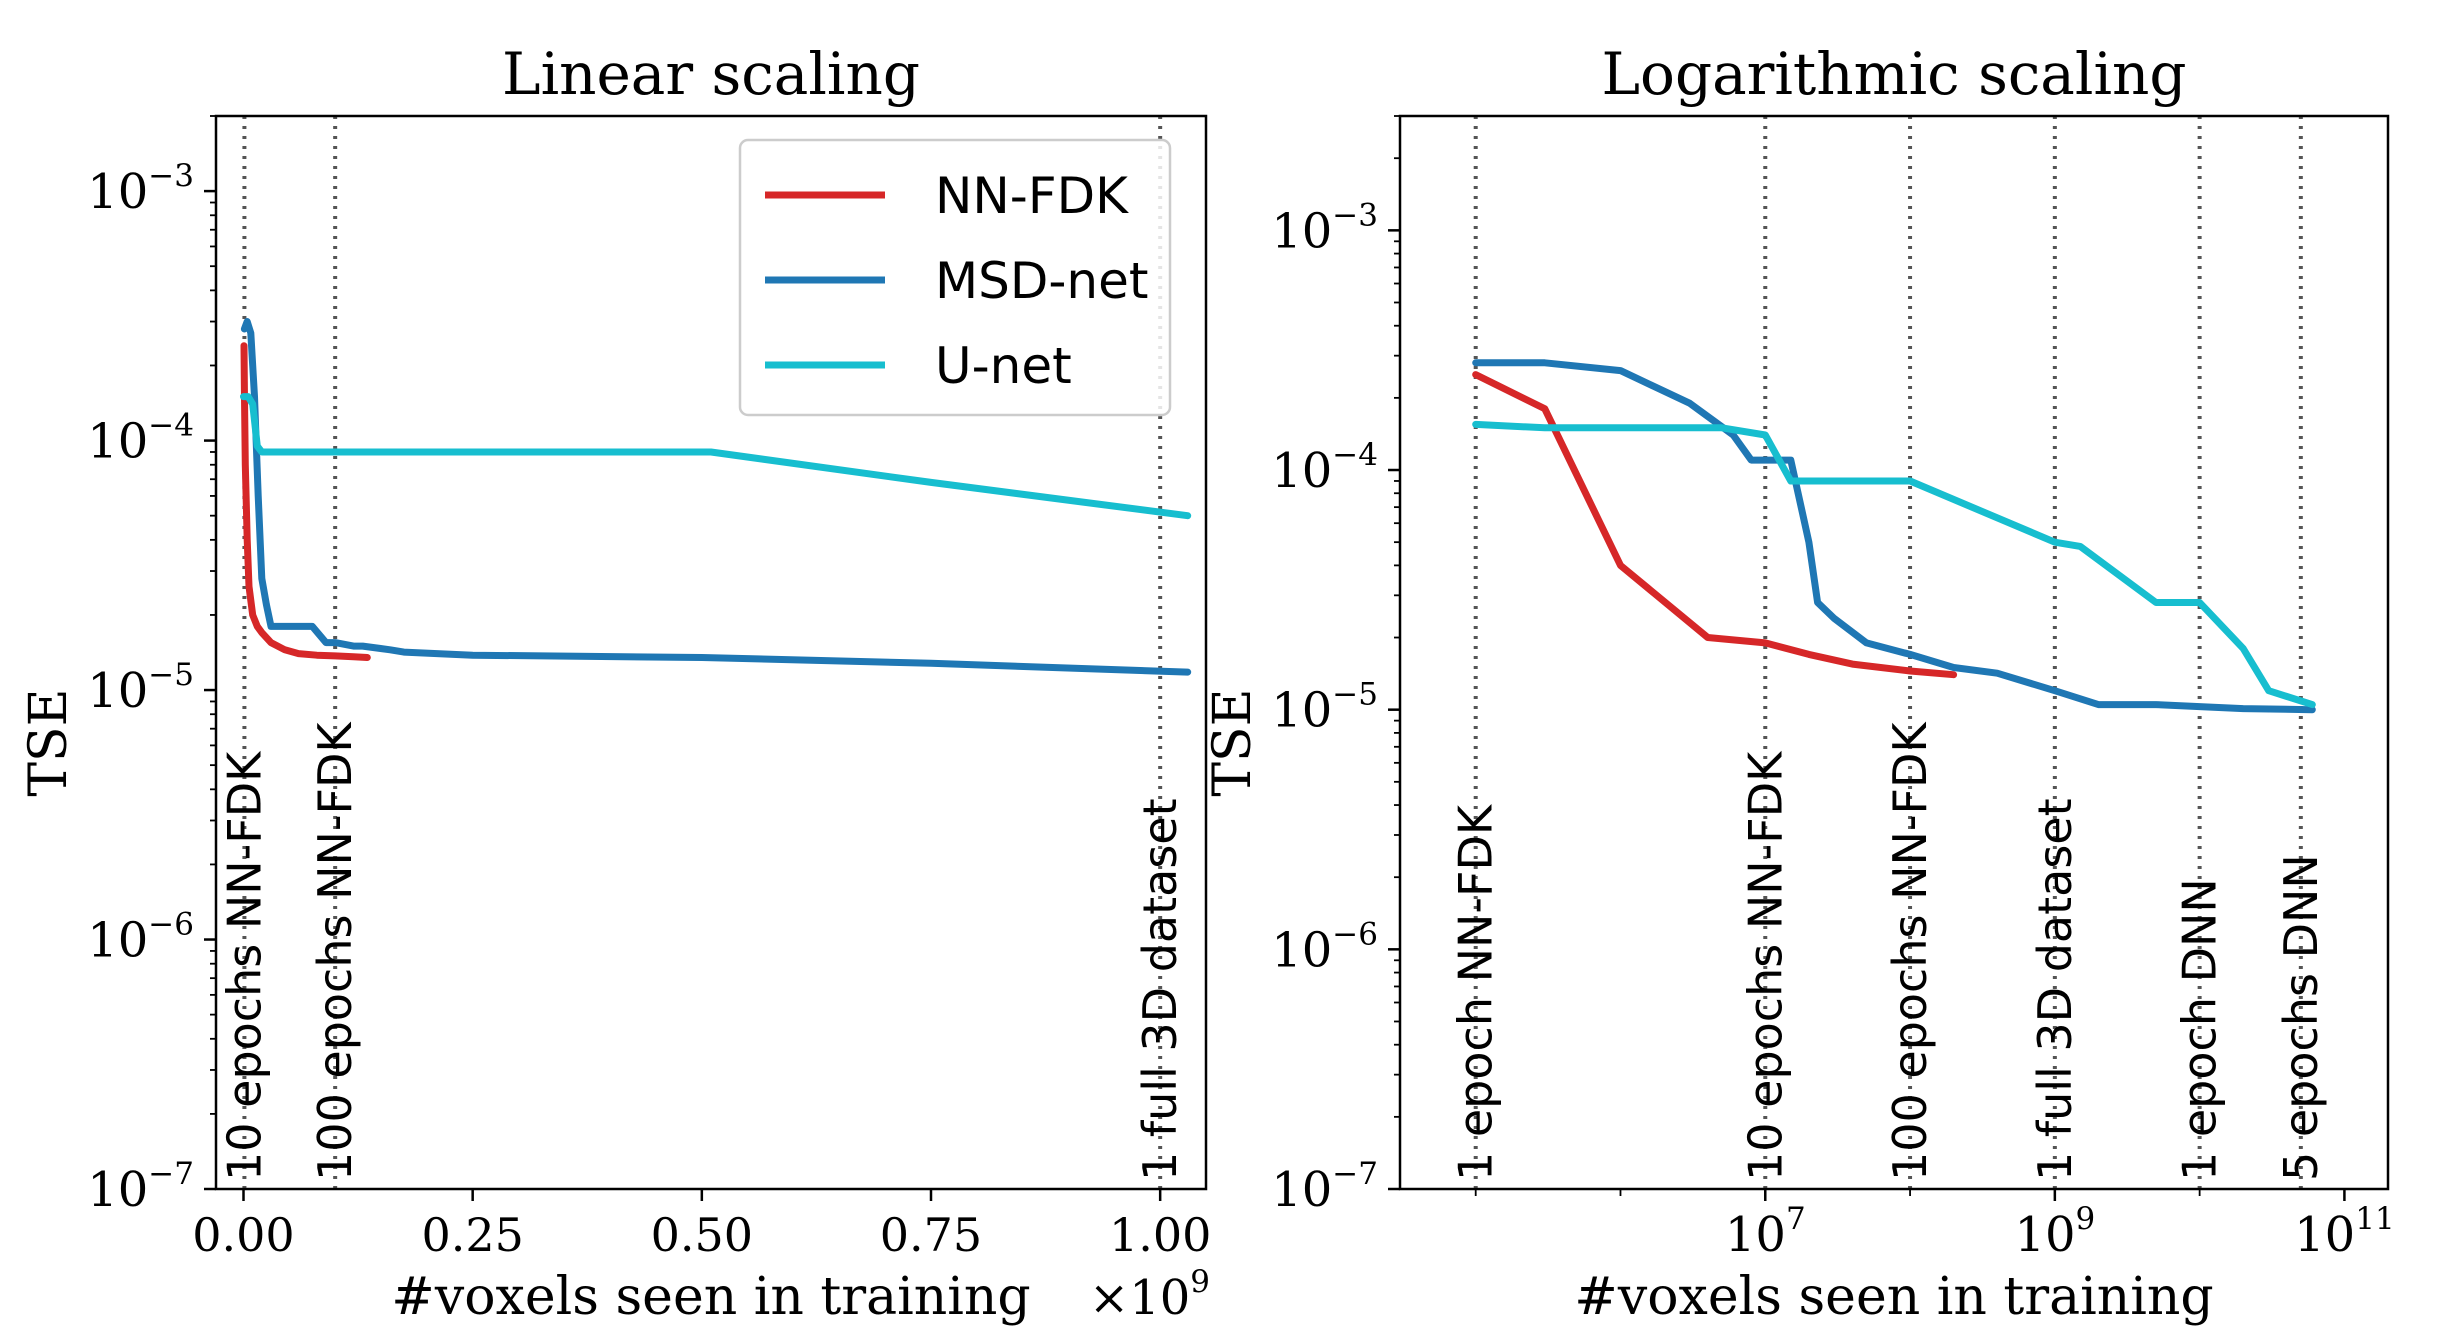 The image size is (2453, 1339). I want to click on chart-title: Linear scaling, so click(711, 74).